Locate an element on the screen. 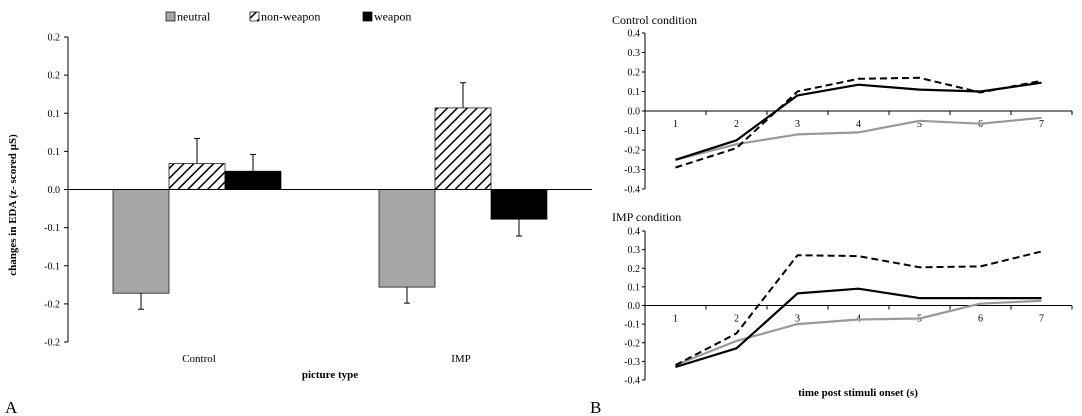 This screenshot has height=416, width=1082. legend-label-neutral: neutral is located at coordinates (194, 17).